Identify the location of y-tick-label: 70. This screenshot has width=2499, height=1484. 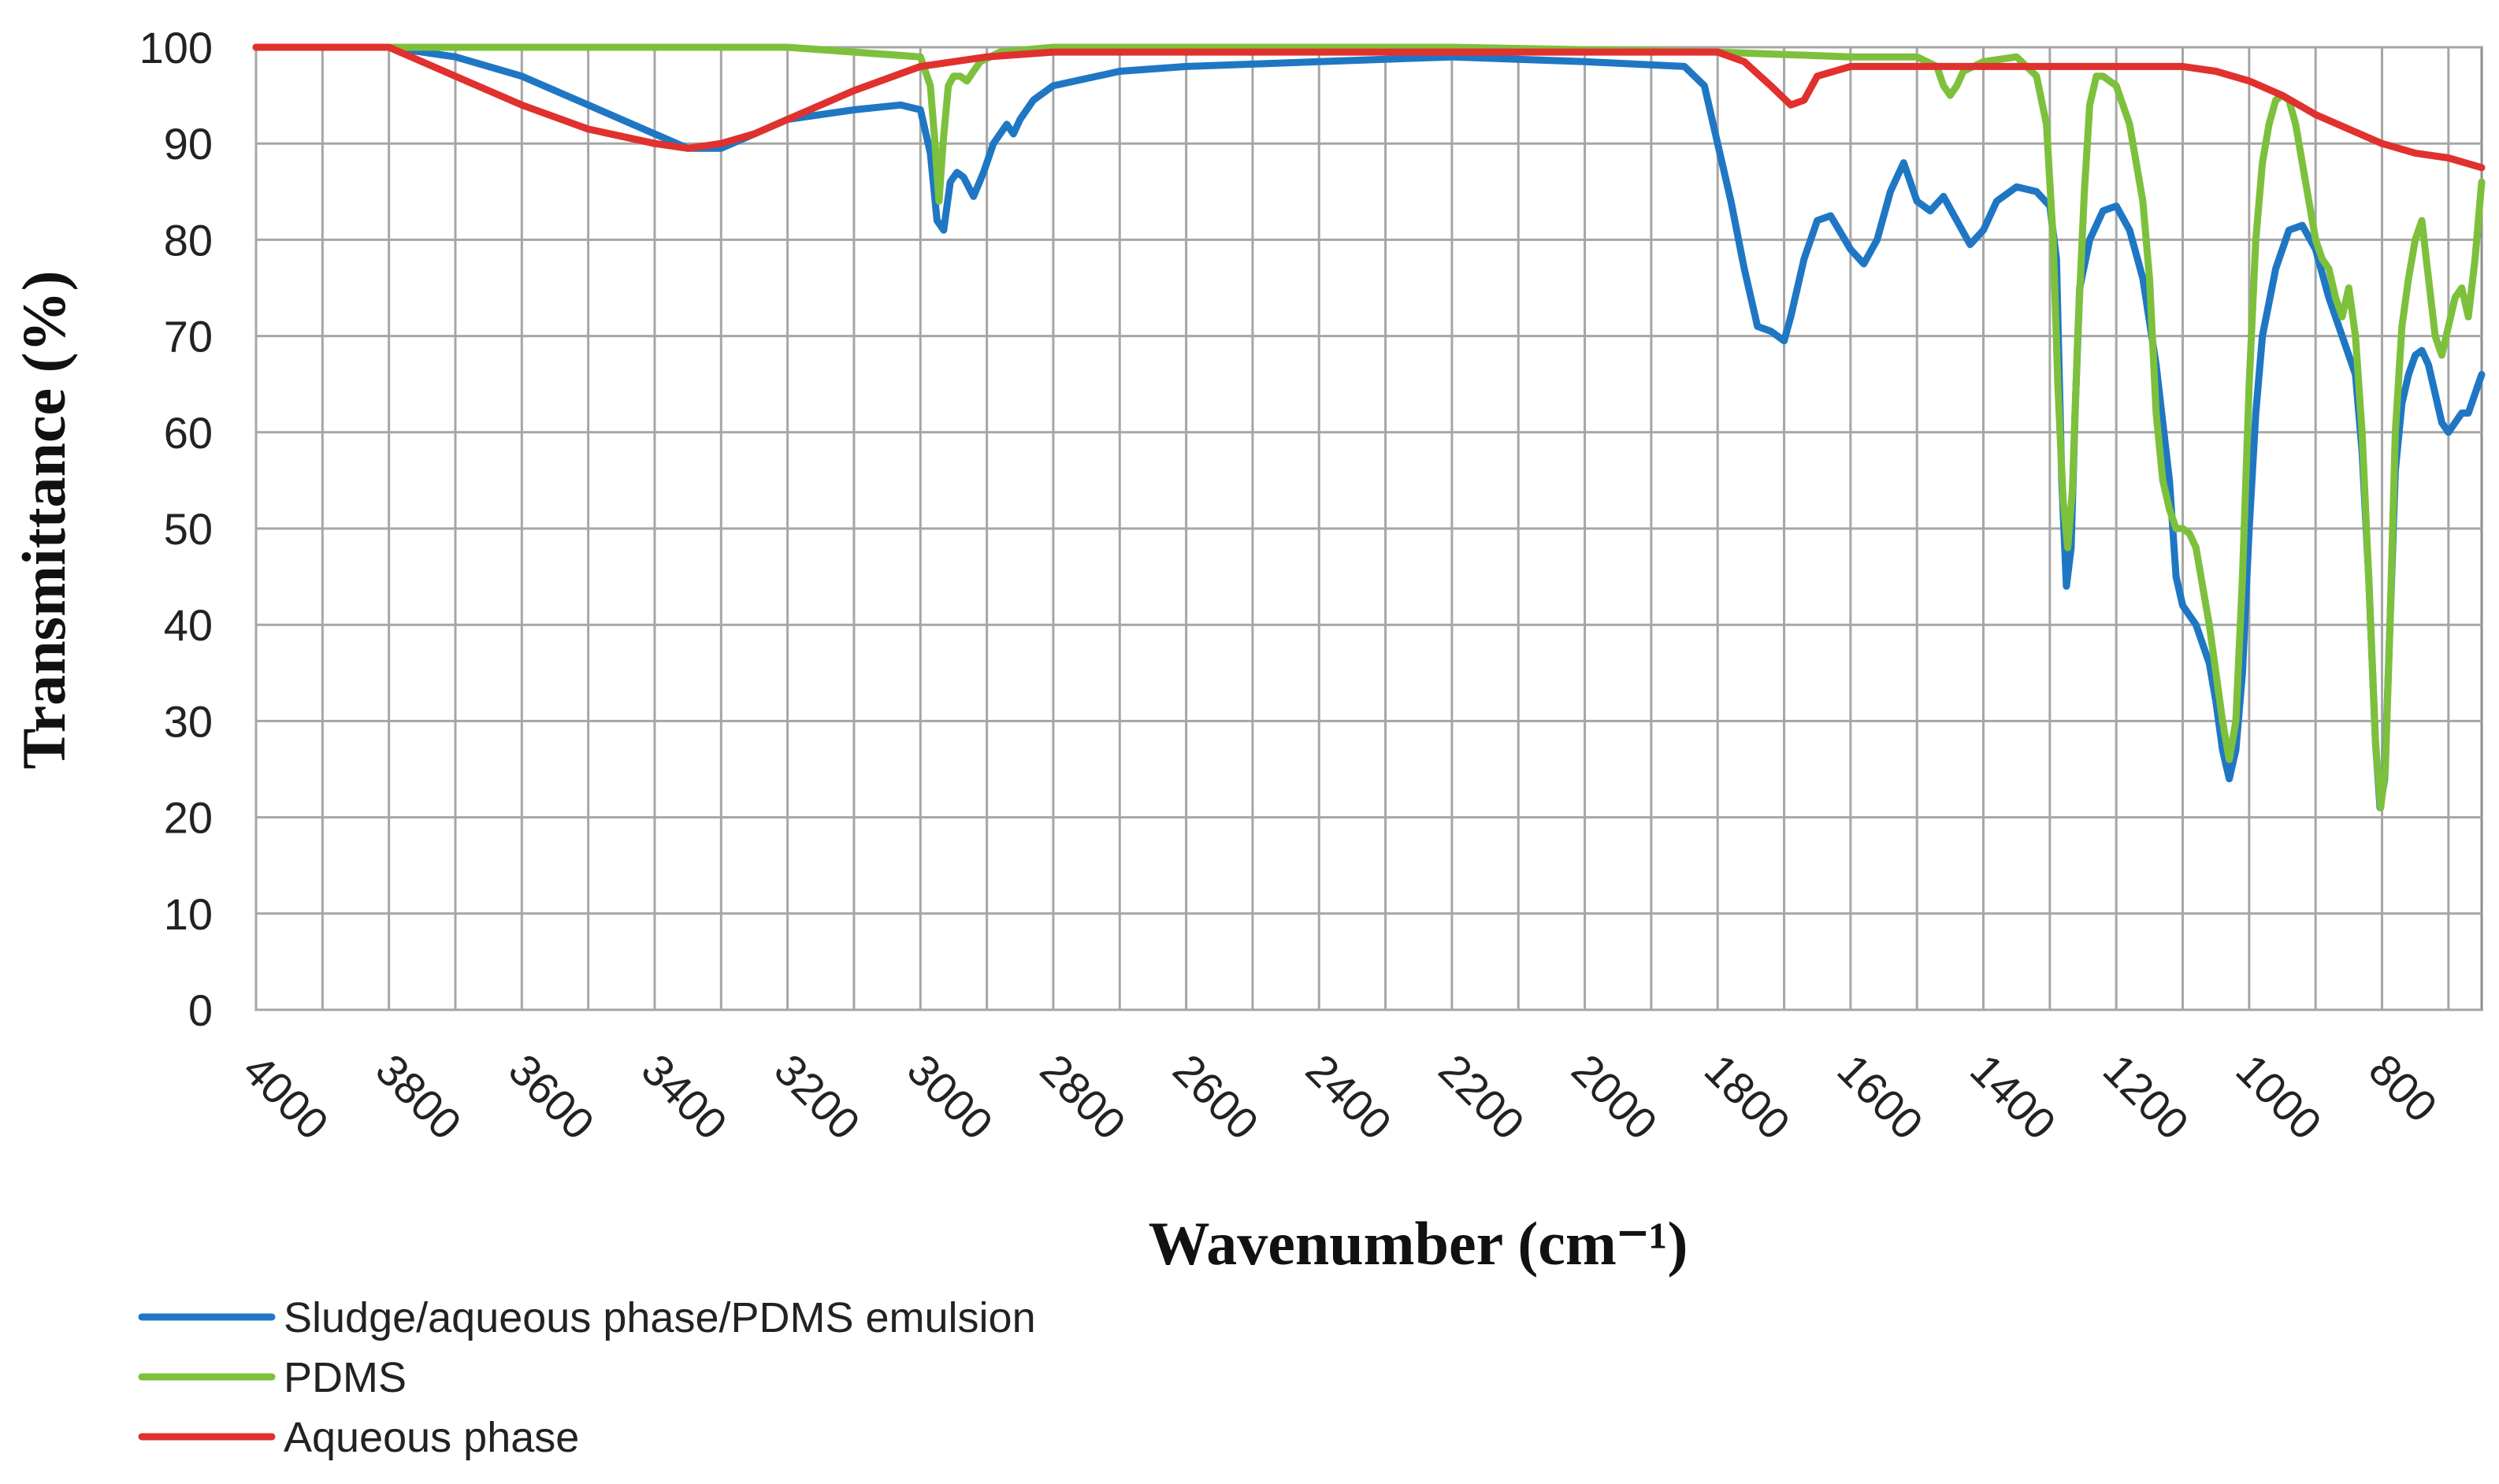
(188, 337).